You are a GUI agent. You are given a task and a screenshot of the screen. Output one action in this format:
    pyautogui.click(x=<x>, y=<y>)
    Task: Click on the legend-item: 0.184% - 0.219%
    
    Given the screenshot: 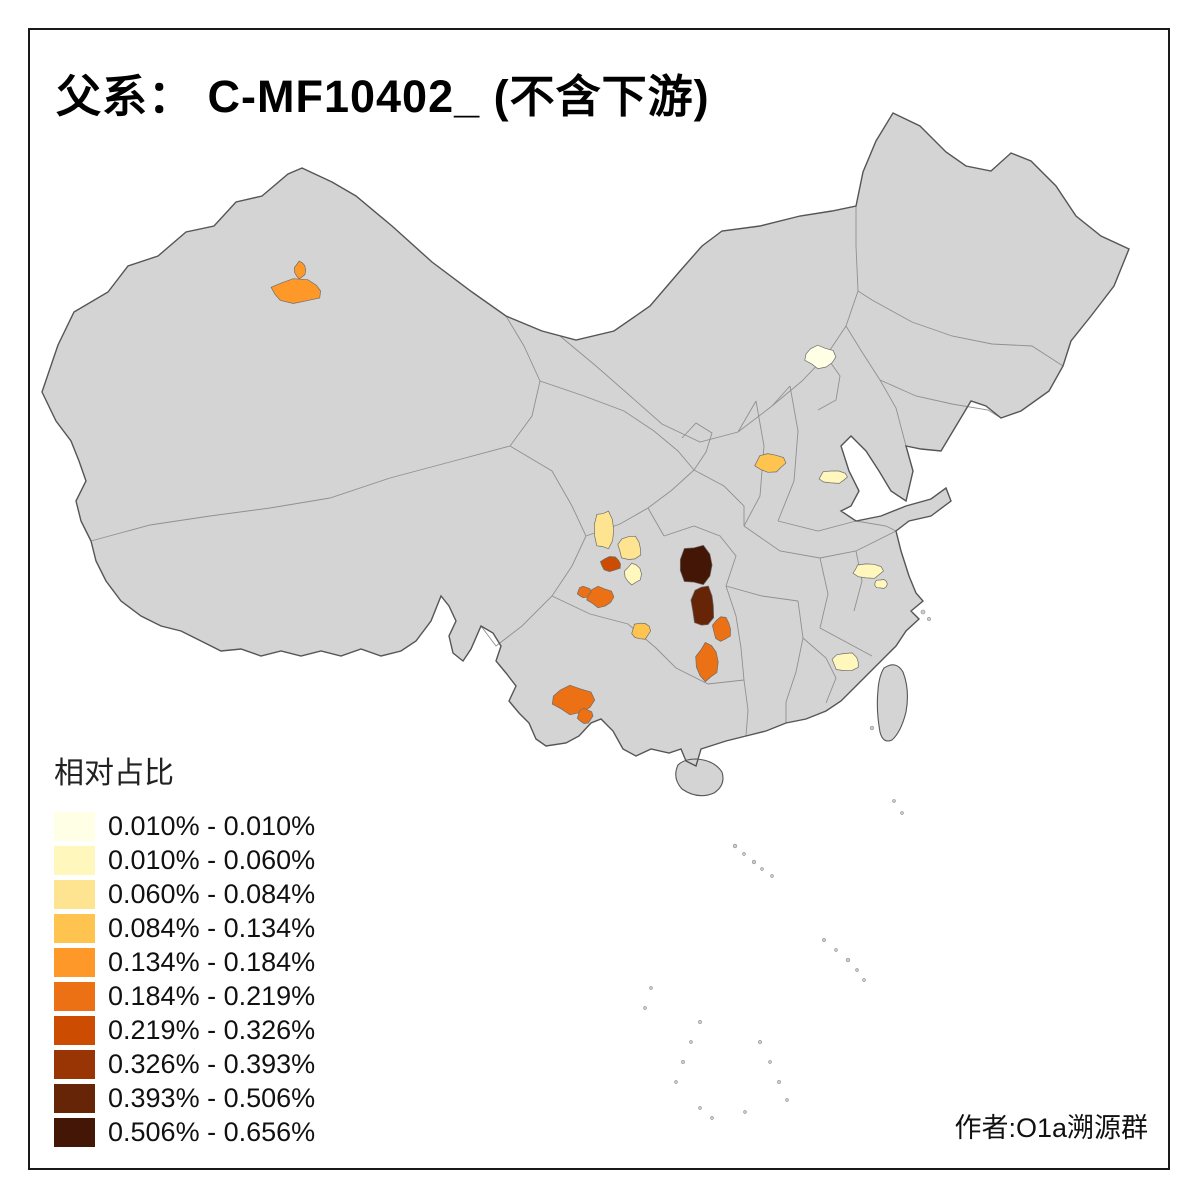 What is the action you would take?
    pyautogui.click(x=184, y=996)
    